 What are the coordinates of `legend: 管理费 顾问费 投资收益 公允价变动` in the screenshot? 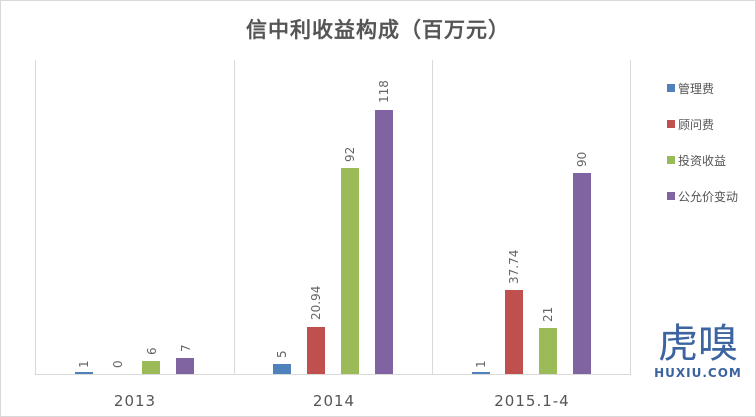 It's located at (702, 142).